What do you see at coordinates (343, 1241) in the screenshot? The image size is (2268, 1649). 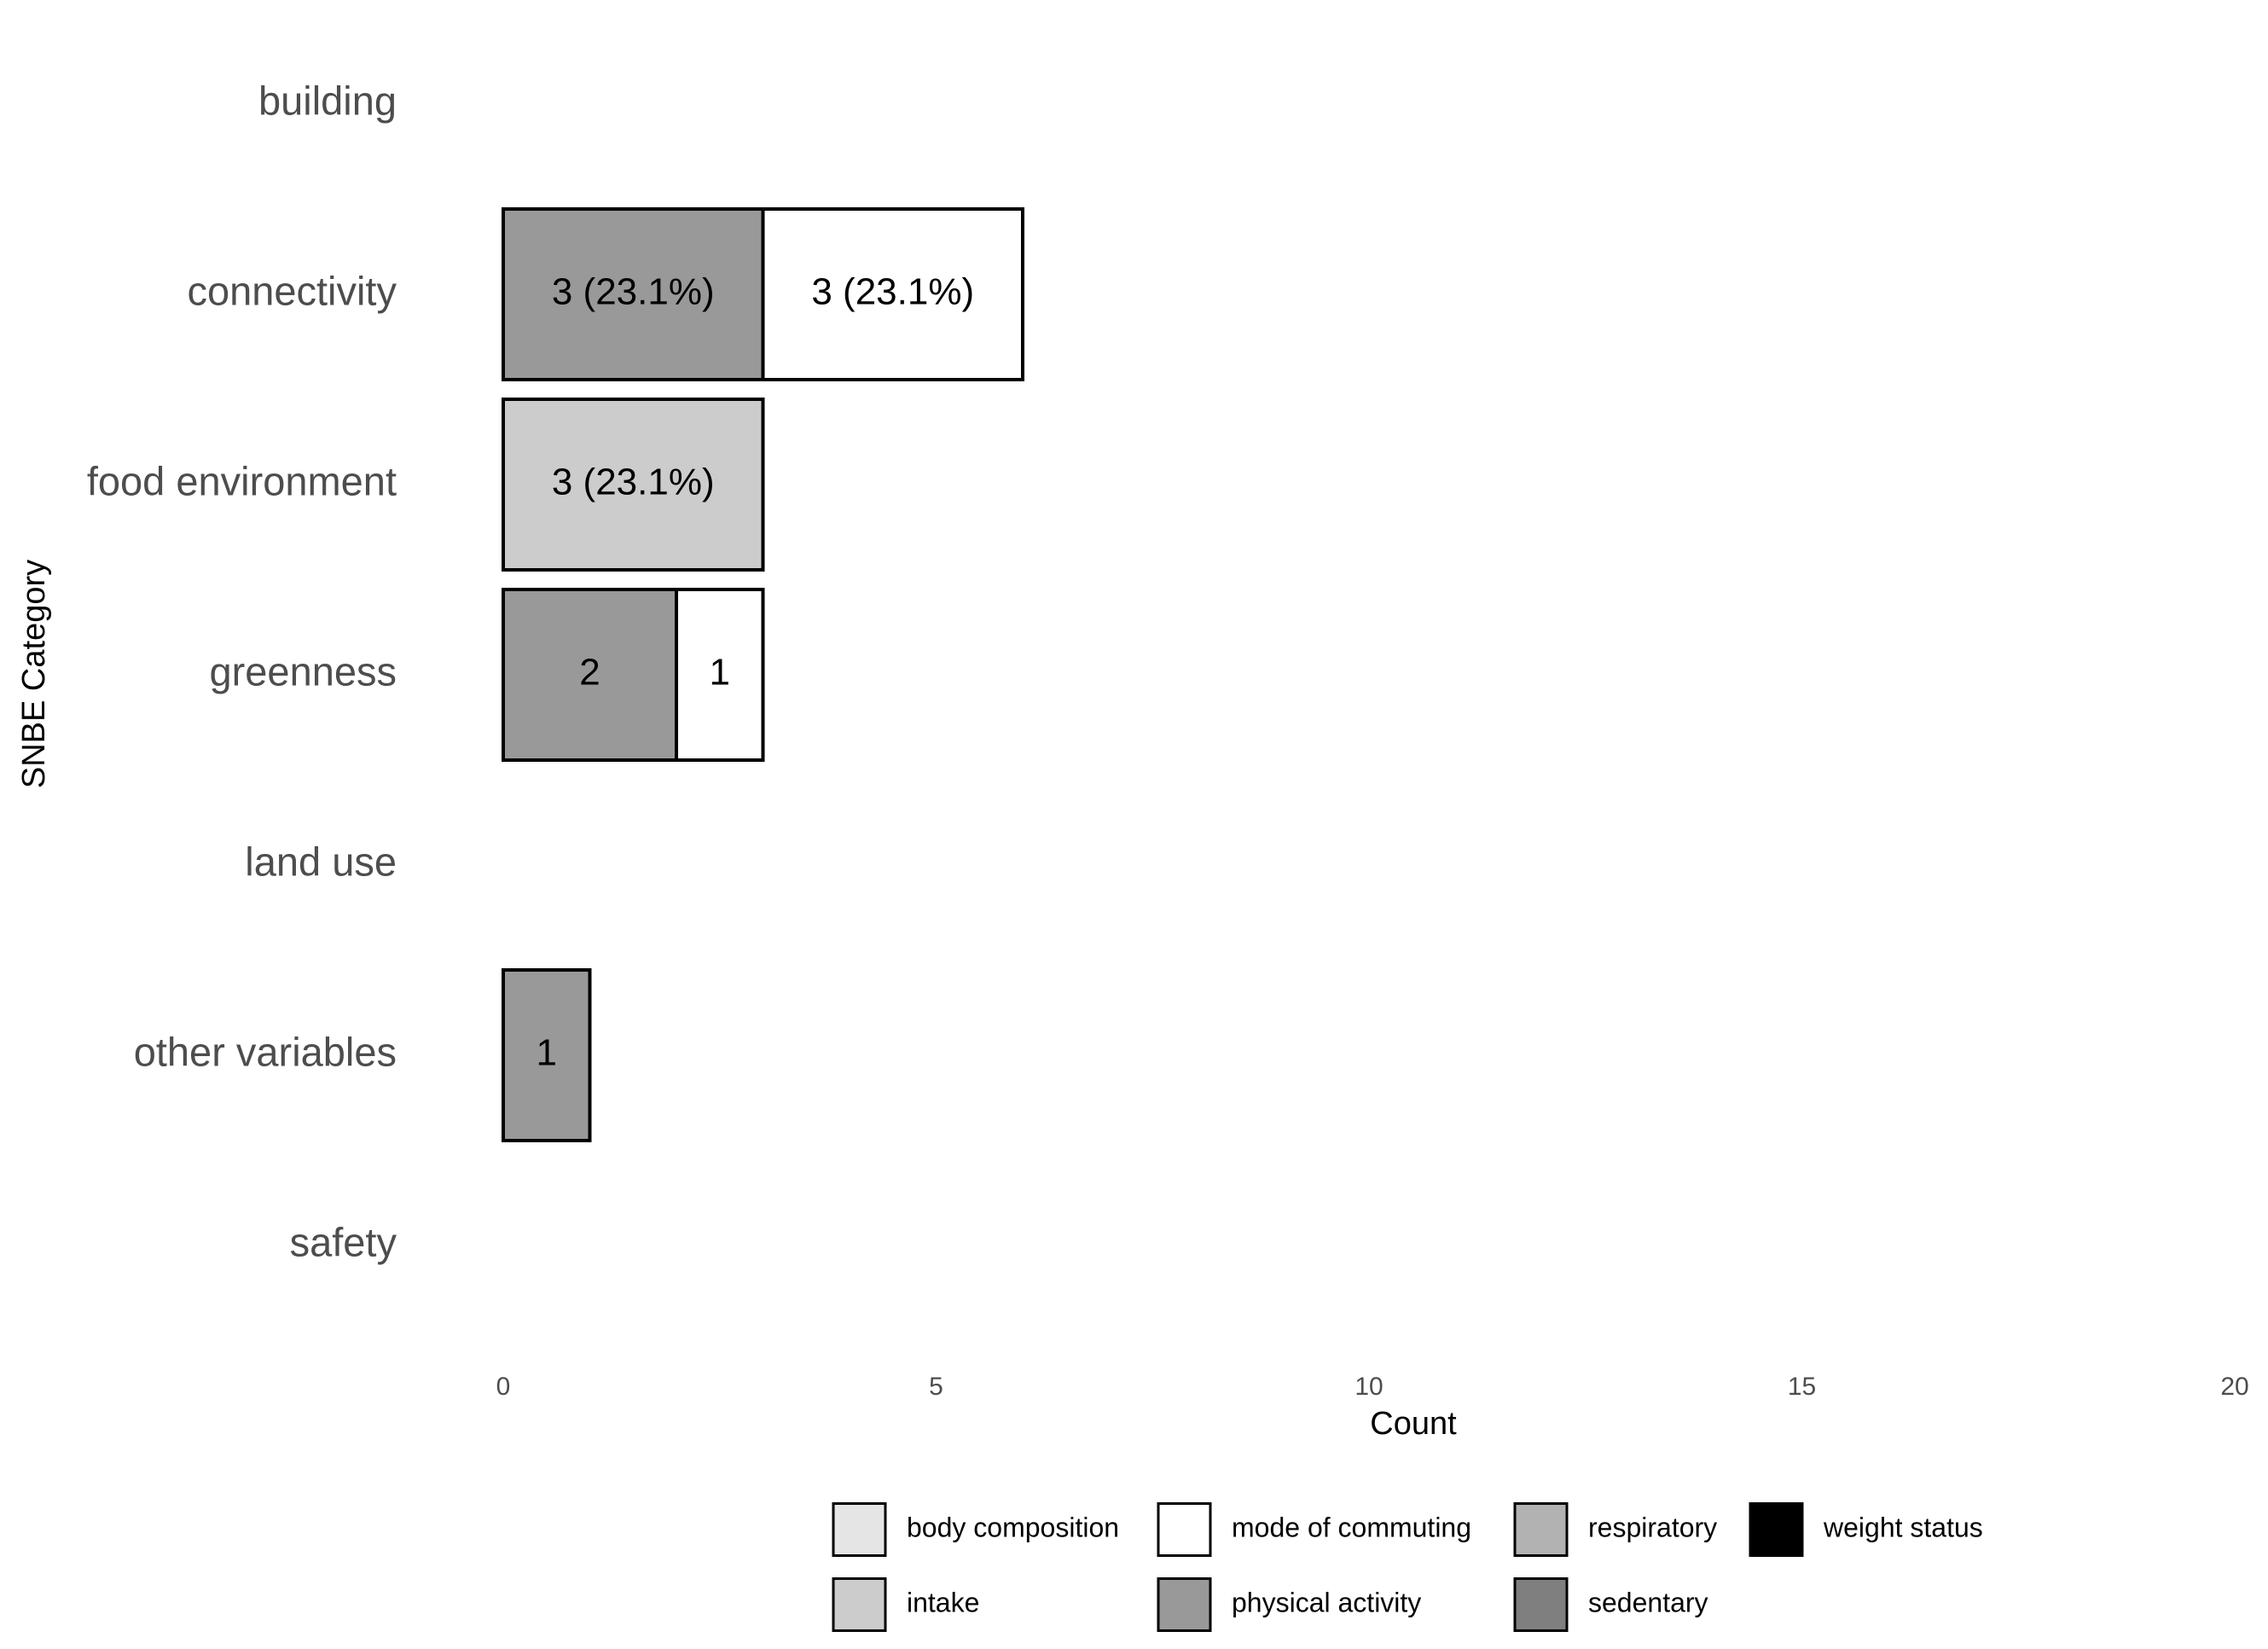 I see `y-tick-label: safety` at bounding box center [343, 1241].